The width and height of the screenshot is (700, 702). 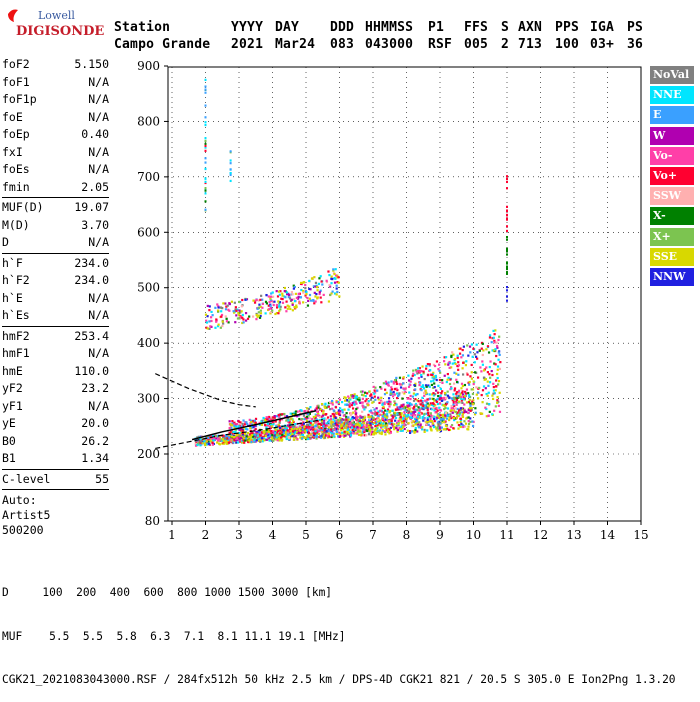 What do you see at coordinates (148, 232) in the screenshot?
I see `y-tick-label: 600` at bounding box center [148, 232].